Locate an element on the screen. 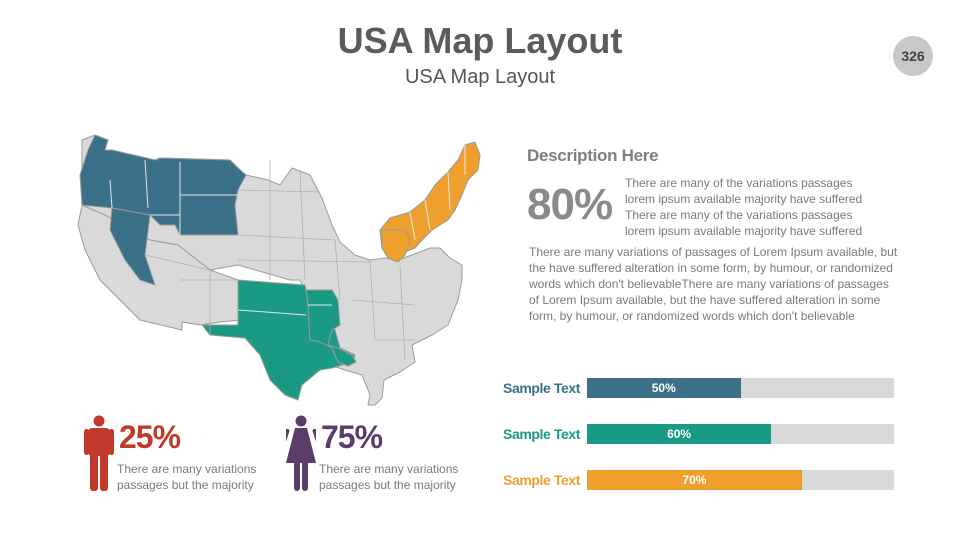 Image resolution: width=960 pixels, height=540 pixels. description-title: Description Here is located at coordinates (593, 155).